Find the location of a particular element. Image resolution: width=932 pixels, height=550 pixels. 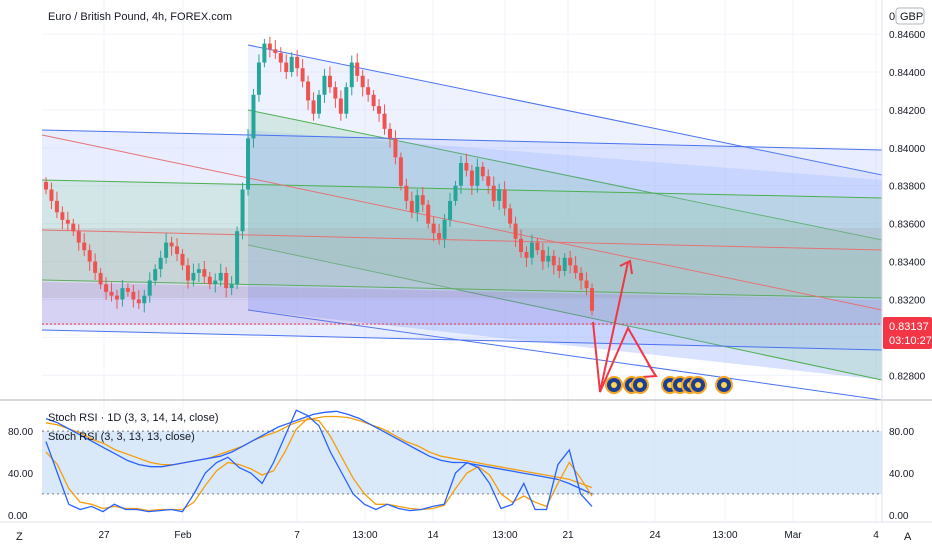

indicator-tick-label: 0.00 is located at coordinates (899, 516).